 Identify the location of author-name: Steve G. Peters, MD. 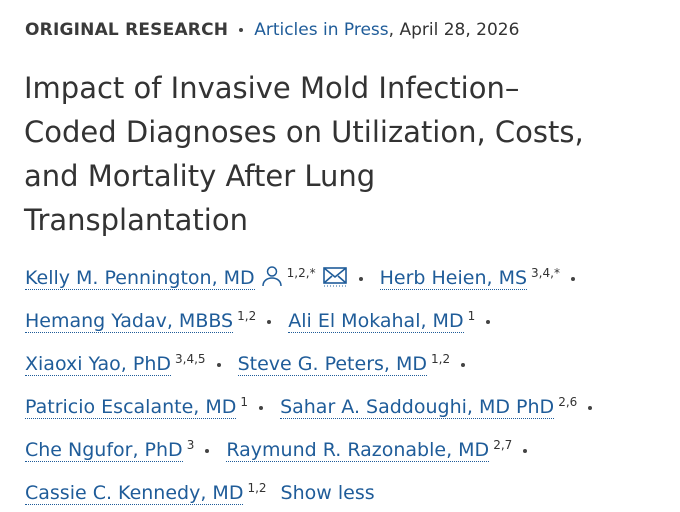
(332, 364).